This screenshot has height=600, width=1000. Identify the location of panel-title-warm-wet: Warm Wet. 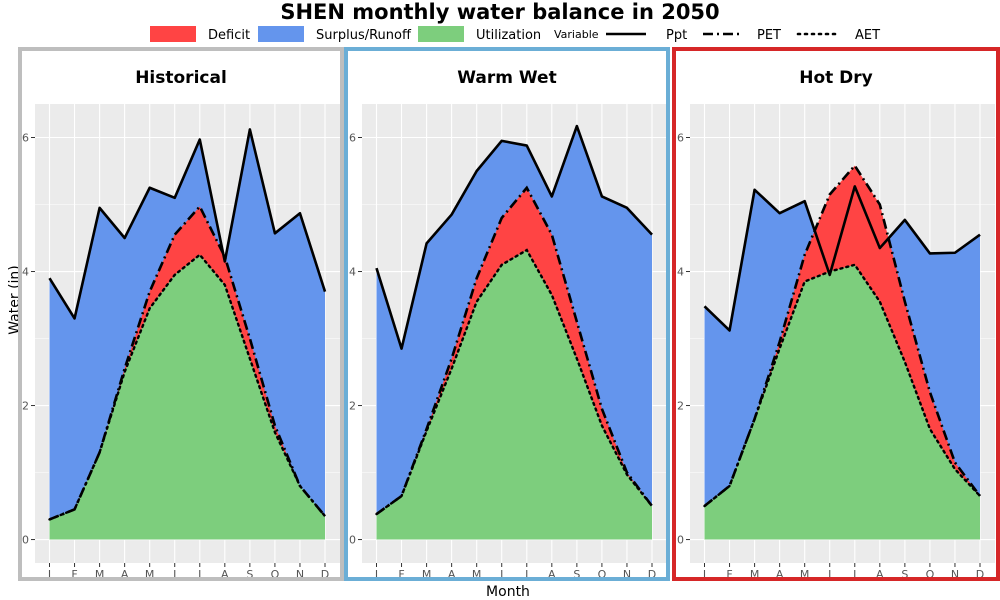
(506, 78).